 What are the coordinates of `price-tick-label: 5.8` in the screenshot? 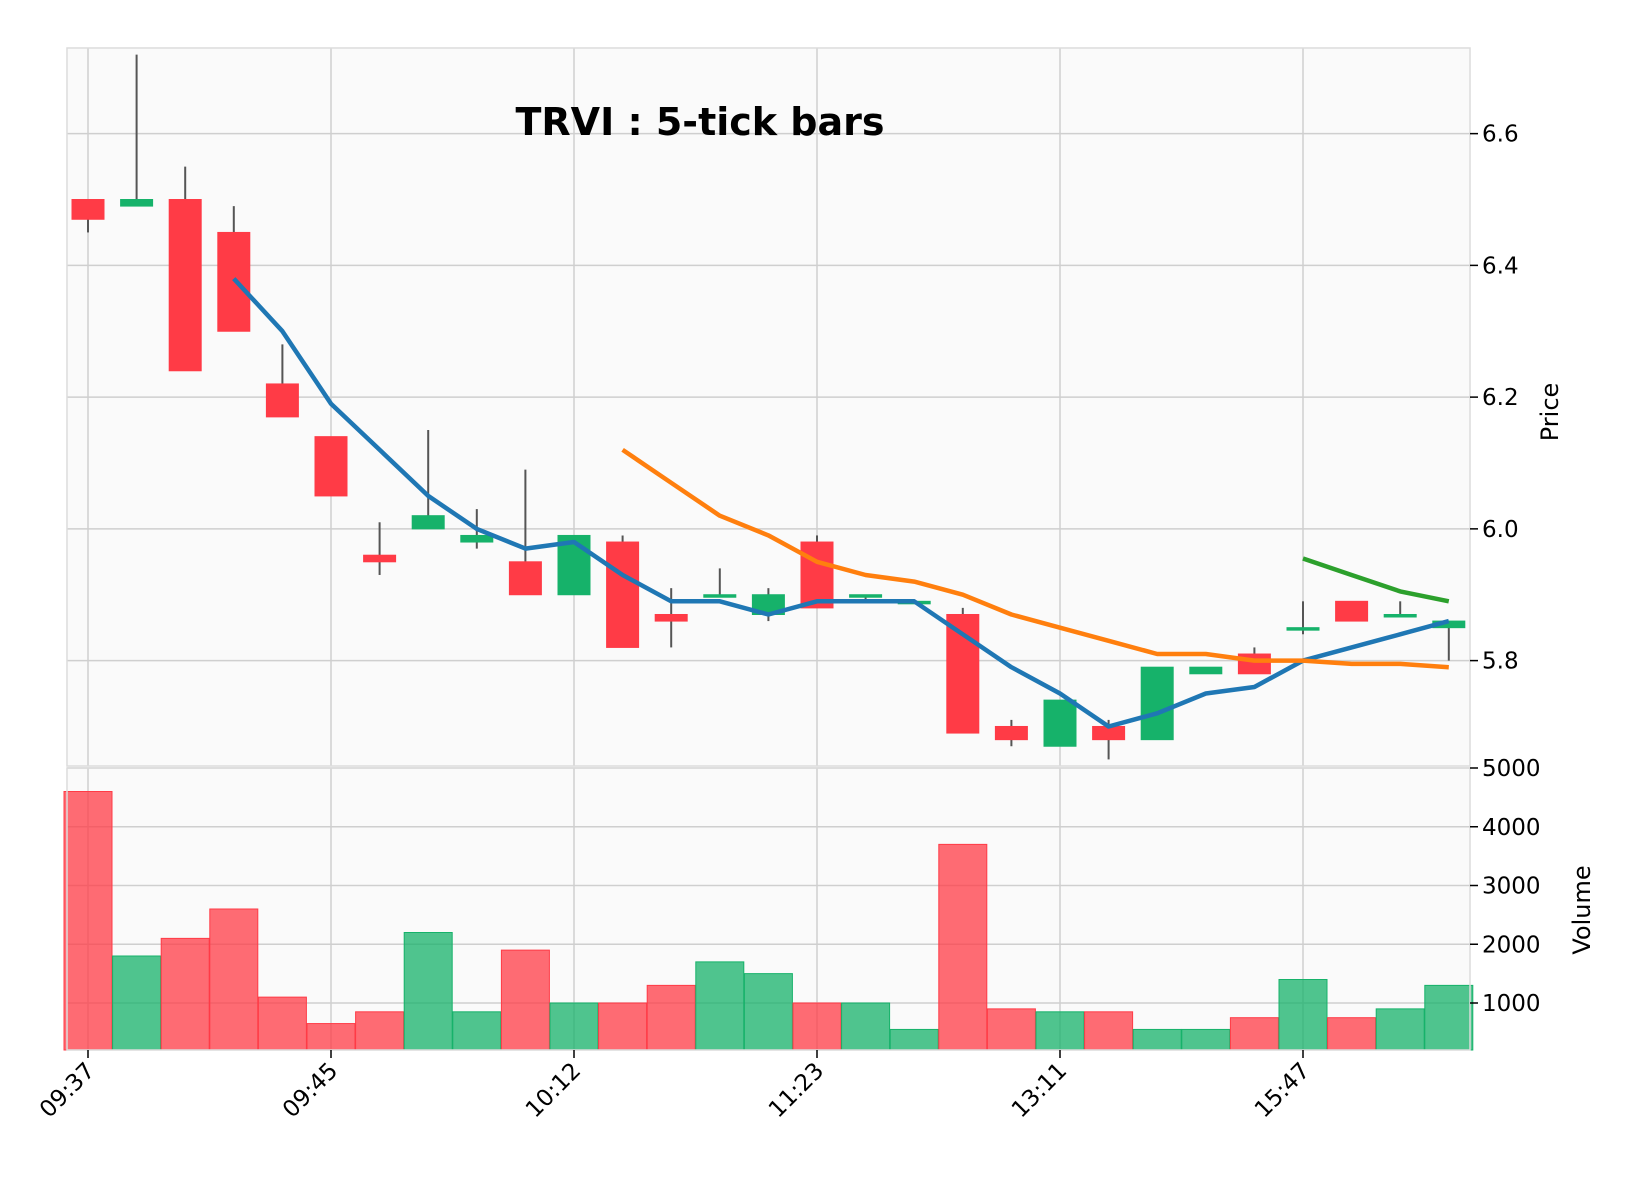 It's located at (1500, 662).